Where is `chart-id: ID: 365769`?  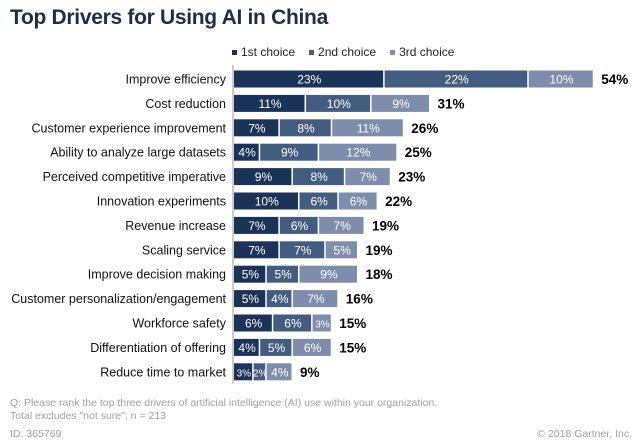
chart-id: ID: 365769 is located at coordinates (36, 434).